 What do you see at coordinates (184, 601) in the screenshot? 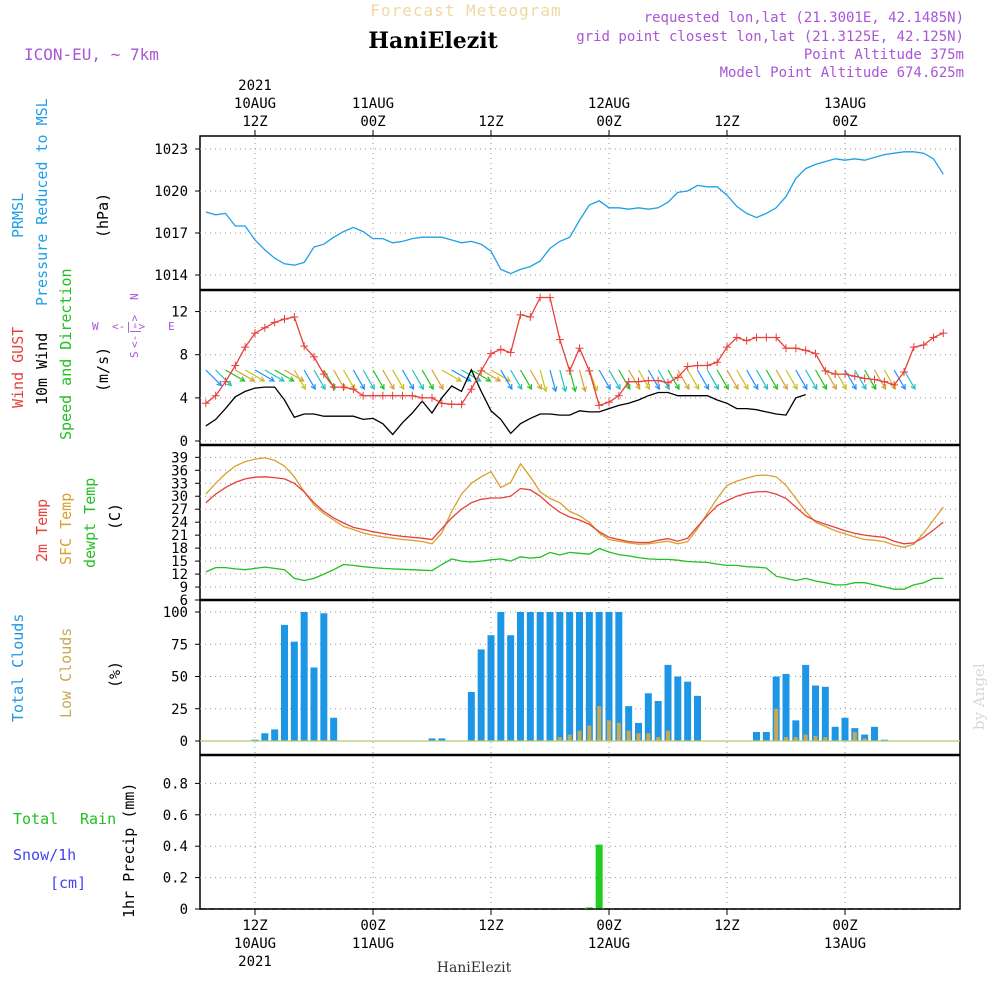
I see `ytick-label: 6` at bounding box center [184, 601].